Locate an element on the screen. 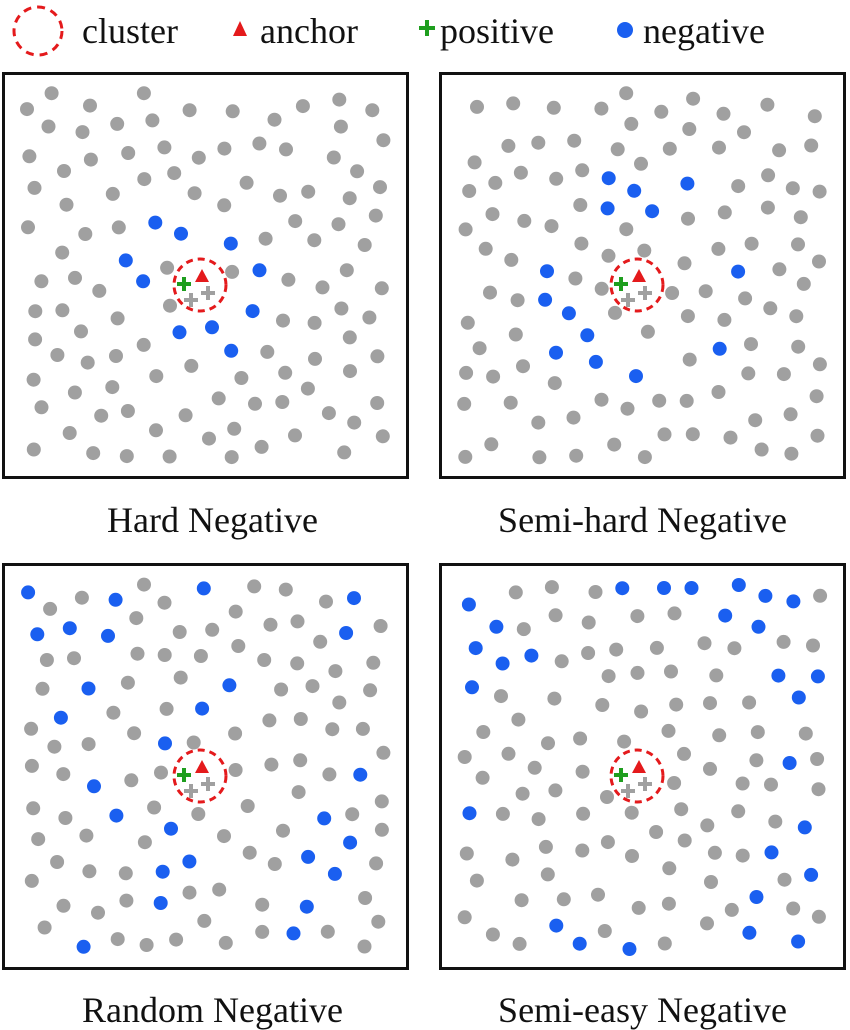 The height and width of the screenshot is (1030, 850). legend-negative: negative is located at coordinates (691, 31).